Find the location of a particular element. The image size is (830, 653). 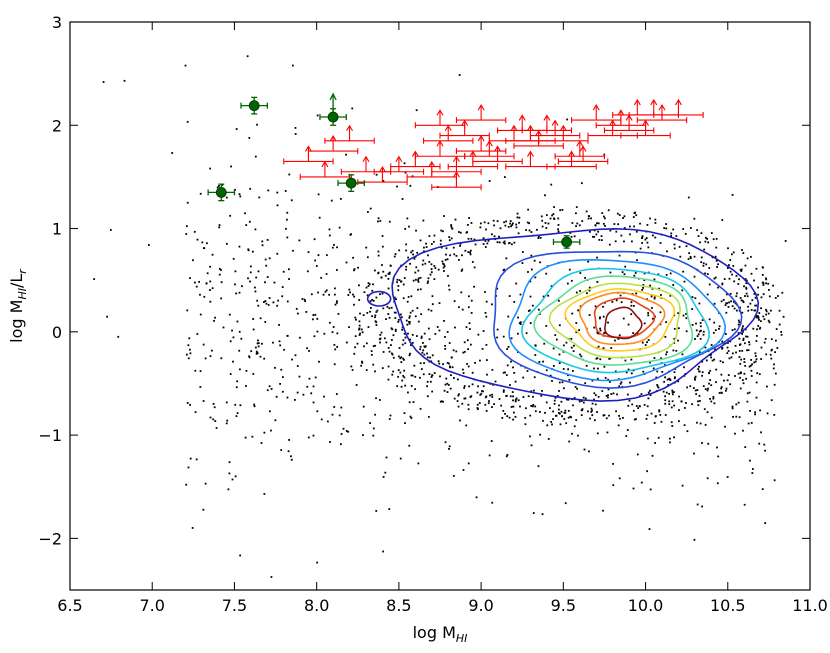

contour-level is located at coordinates (620, 320).